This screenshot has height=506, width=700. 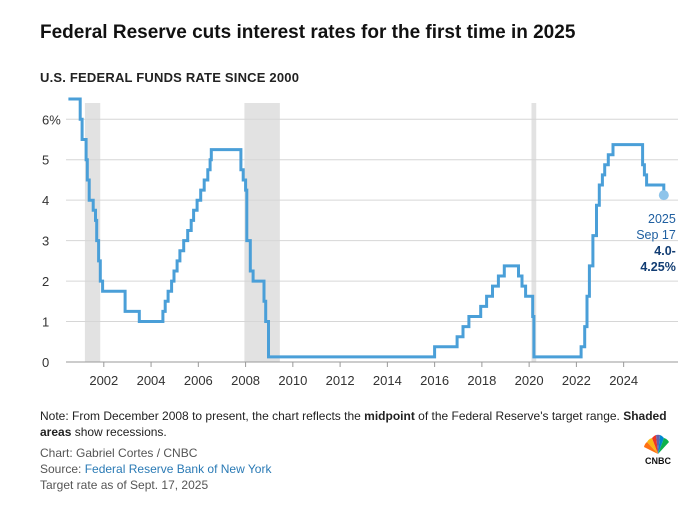 What do you see at coordinates (340, 380) in the screenshot?
I see `x-tick-label-2012: 2012` at bounding box center [340, 380].